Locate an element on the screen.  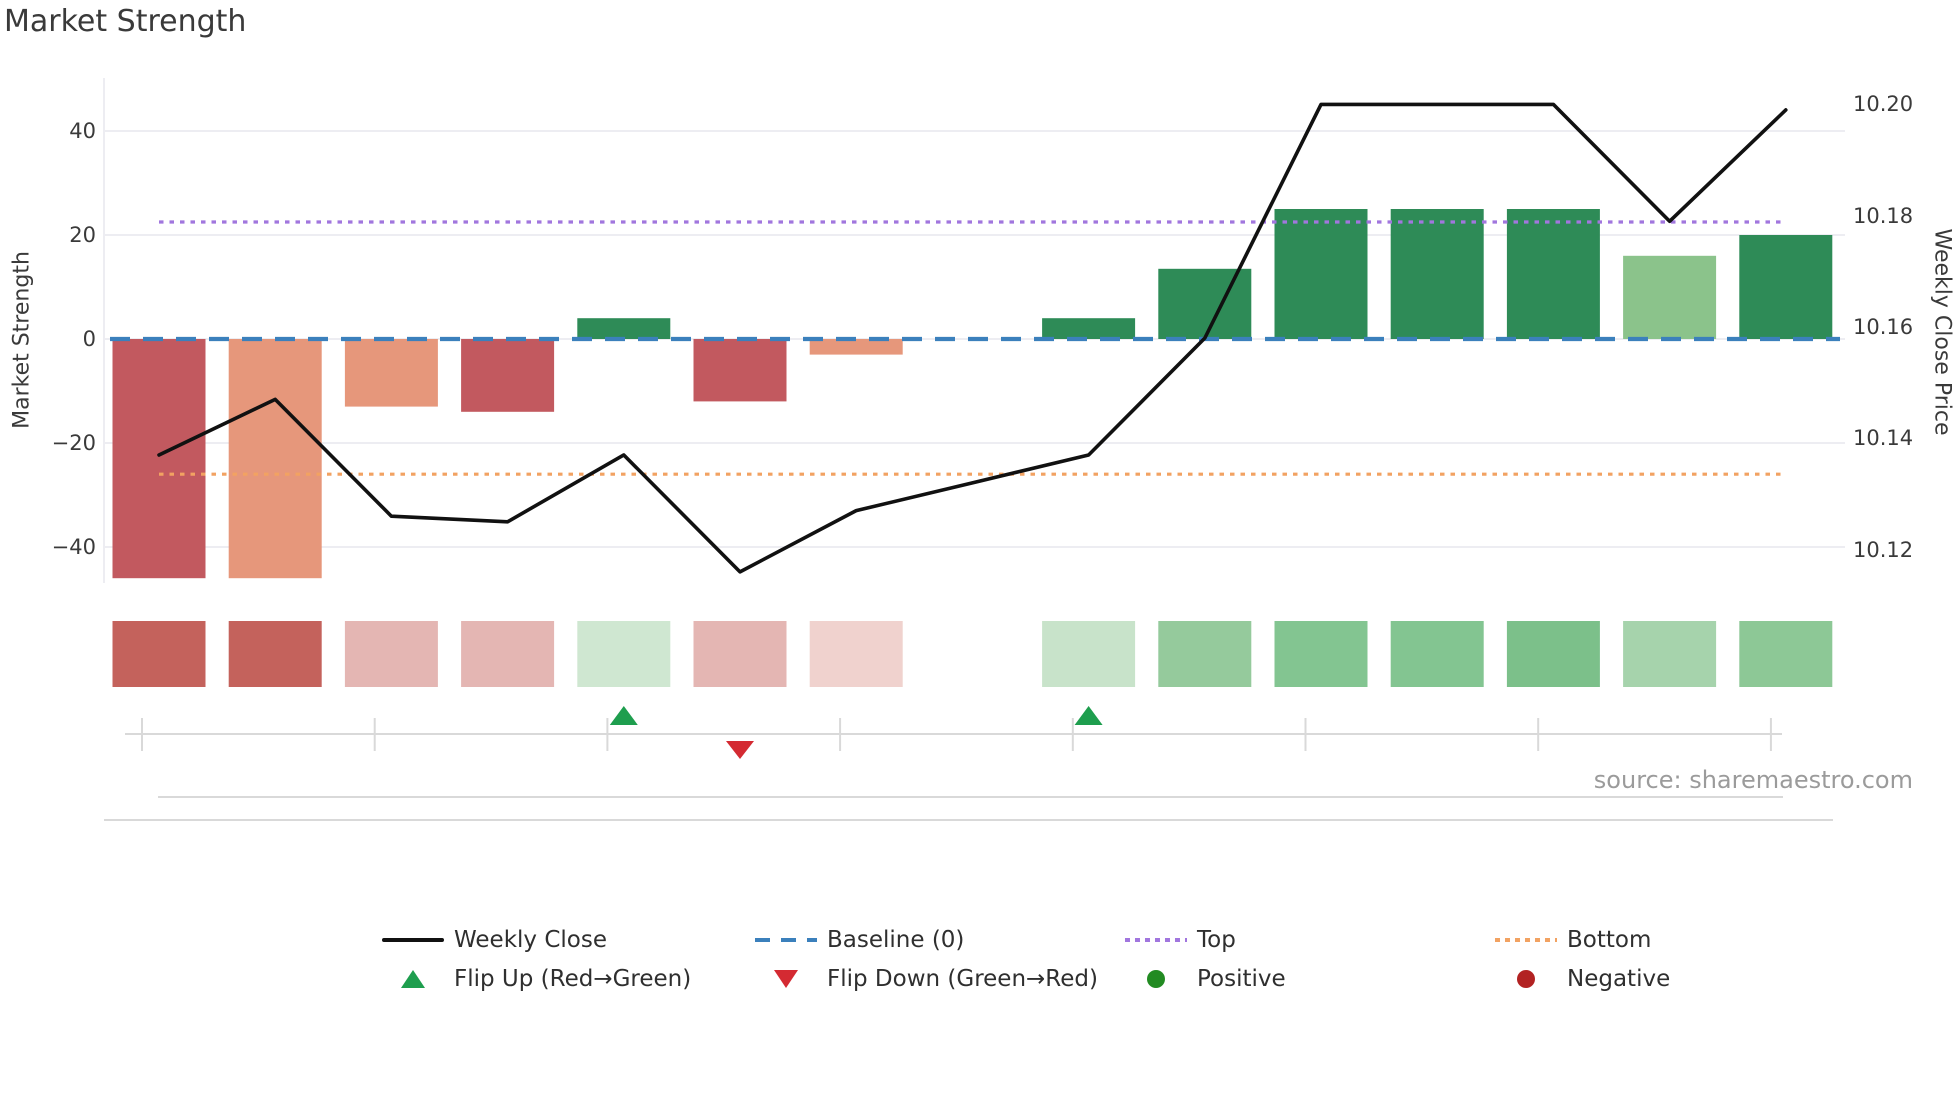
legend-item-flip-up: Flip Up (Red→Green) is located at coordinates (536, 979).